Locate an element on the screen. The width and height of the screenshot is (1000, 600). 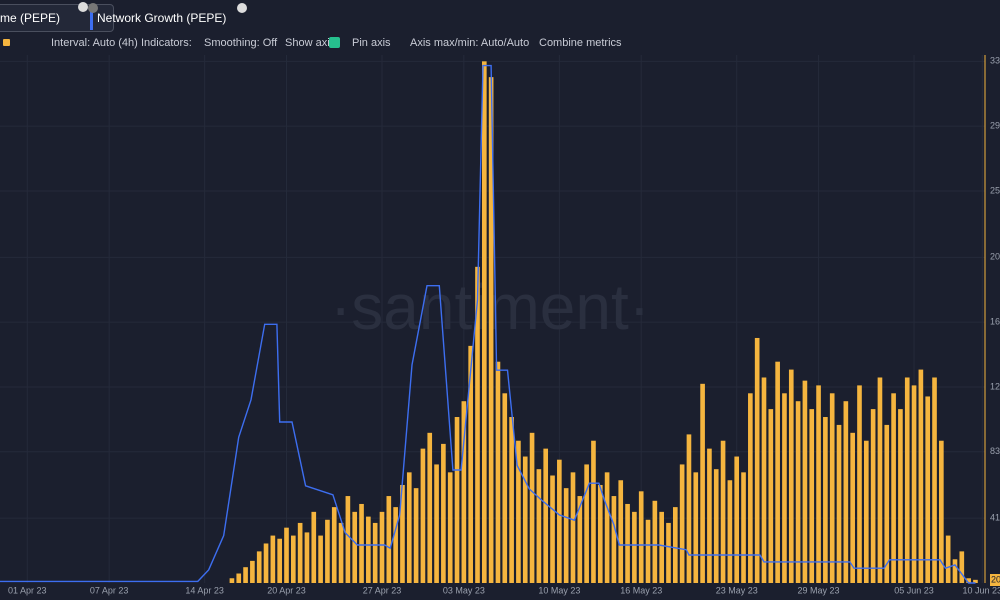
y-tick-label: 83 is located at coordinates (995, 451).